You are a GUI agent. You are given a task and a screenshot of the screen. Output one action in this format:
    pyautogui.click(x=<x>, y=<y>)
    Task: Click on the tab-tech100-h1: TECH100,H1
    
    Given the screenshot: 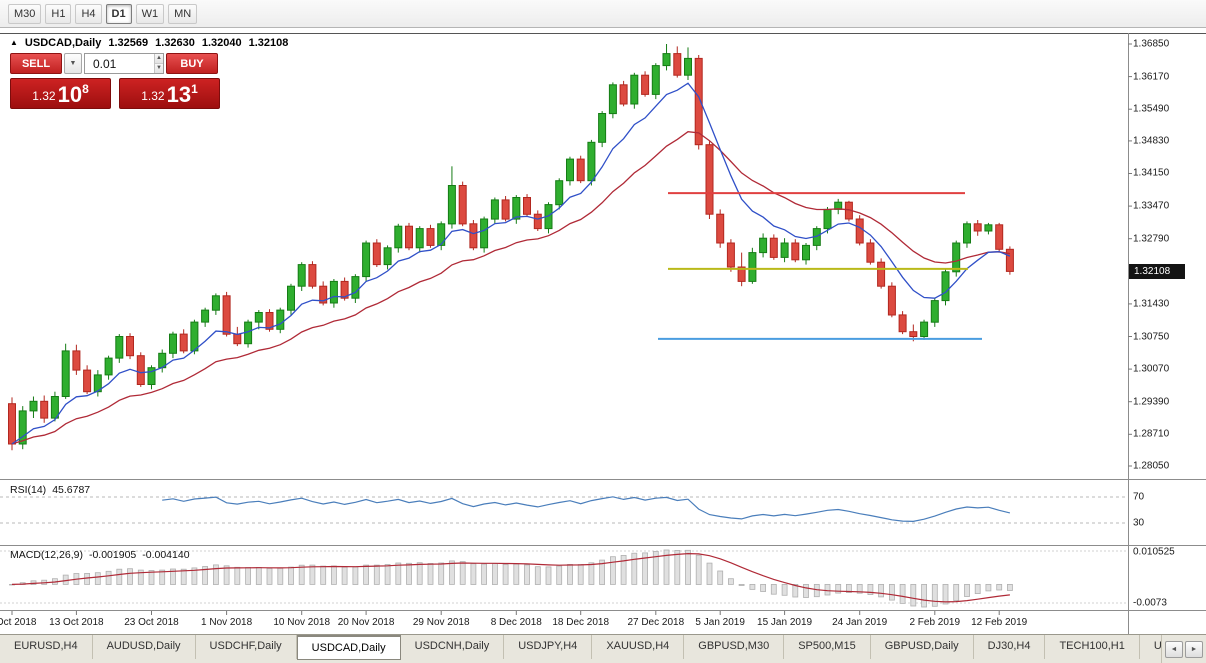 What is the action you would take?
    pyautogui.click(x=1092, y=647)
    